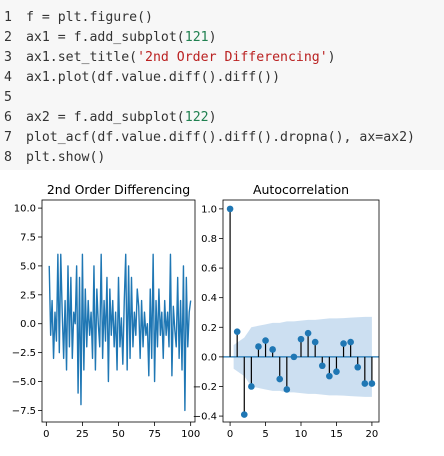  What do you see at coordinates (82, 434) in the screenshot?
I see `x-tick-label: 25` at bounding box center [82, 434].